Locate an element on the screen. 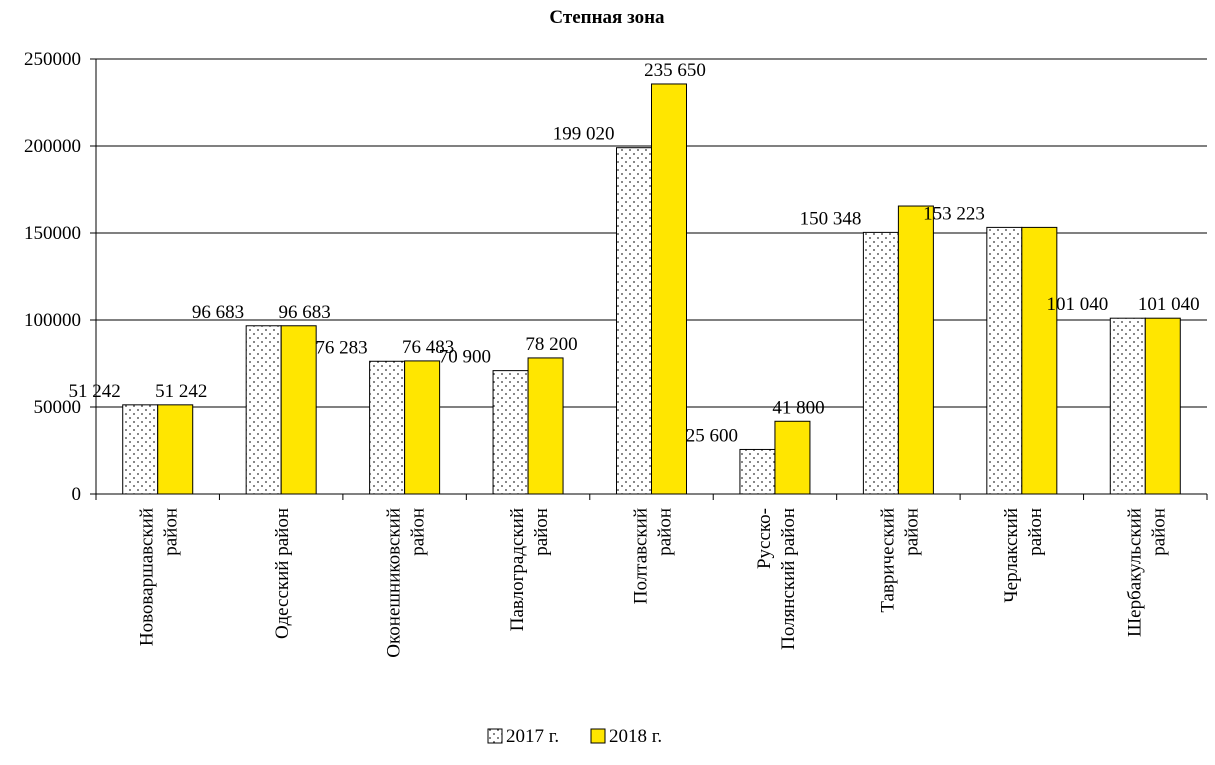 The width and height of the screenshot is (1215, 765). data-label: 76 483 is located at coordinates (428, 347).